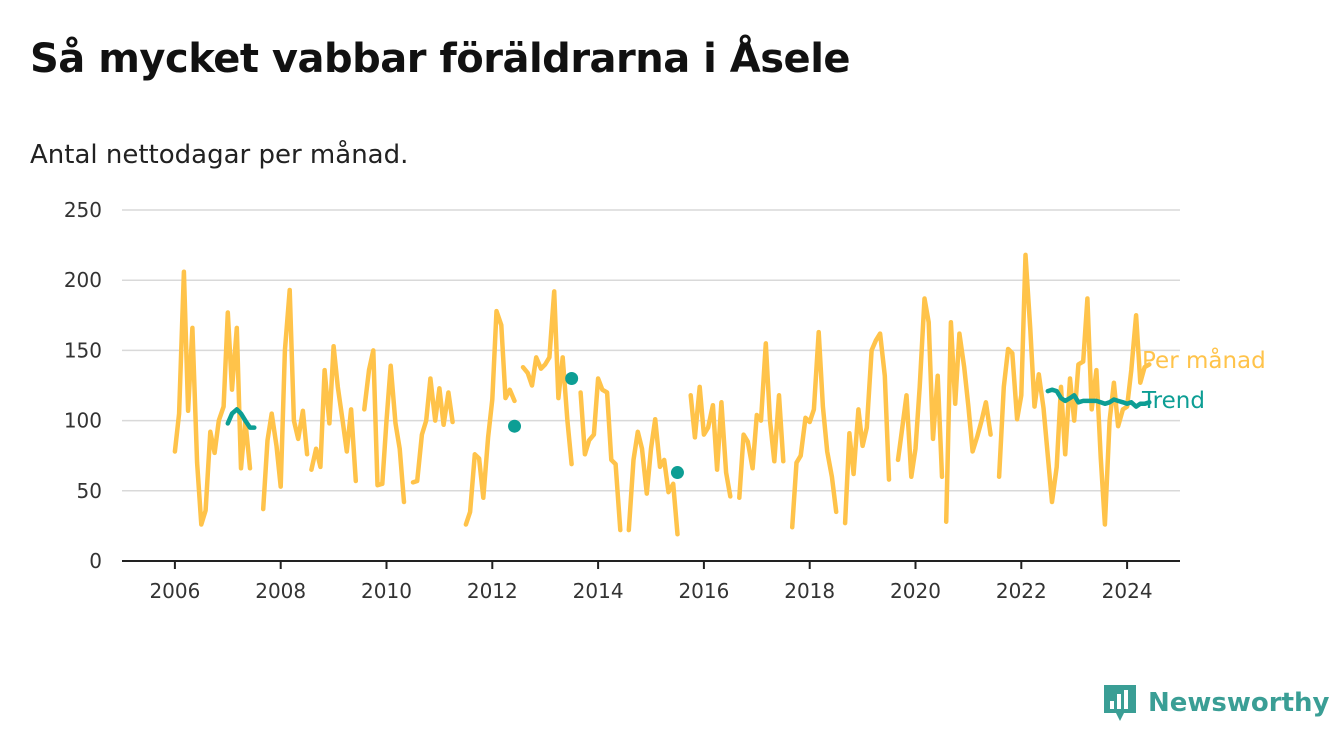 This screenshot has height=753, width=1340. What do you see at coordinates (492, 591) in the screenshot?
I see `x-tick-label: 2012` at bounding box center [492, 591].